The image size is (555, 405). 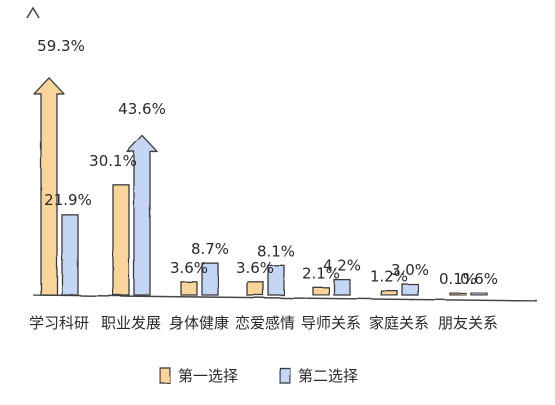 I want to click on legend-swatch-second, so click(x=285, y=375).